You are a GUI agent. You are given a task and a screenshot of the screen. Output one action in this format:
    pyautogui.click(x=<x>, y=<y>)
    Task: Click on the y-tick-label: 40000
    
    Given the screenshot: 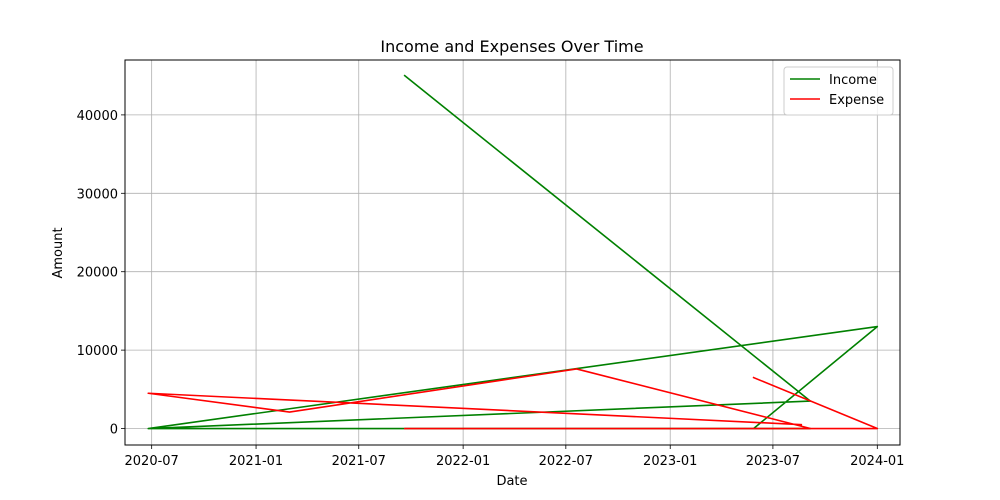 What is the action you would take?
    pyautogui.click(x=97, y=116)
    